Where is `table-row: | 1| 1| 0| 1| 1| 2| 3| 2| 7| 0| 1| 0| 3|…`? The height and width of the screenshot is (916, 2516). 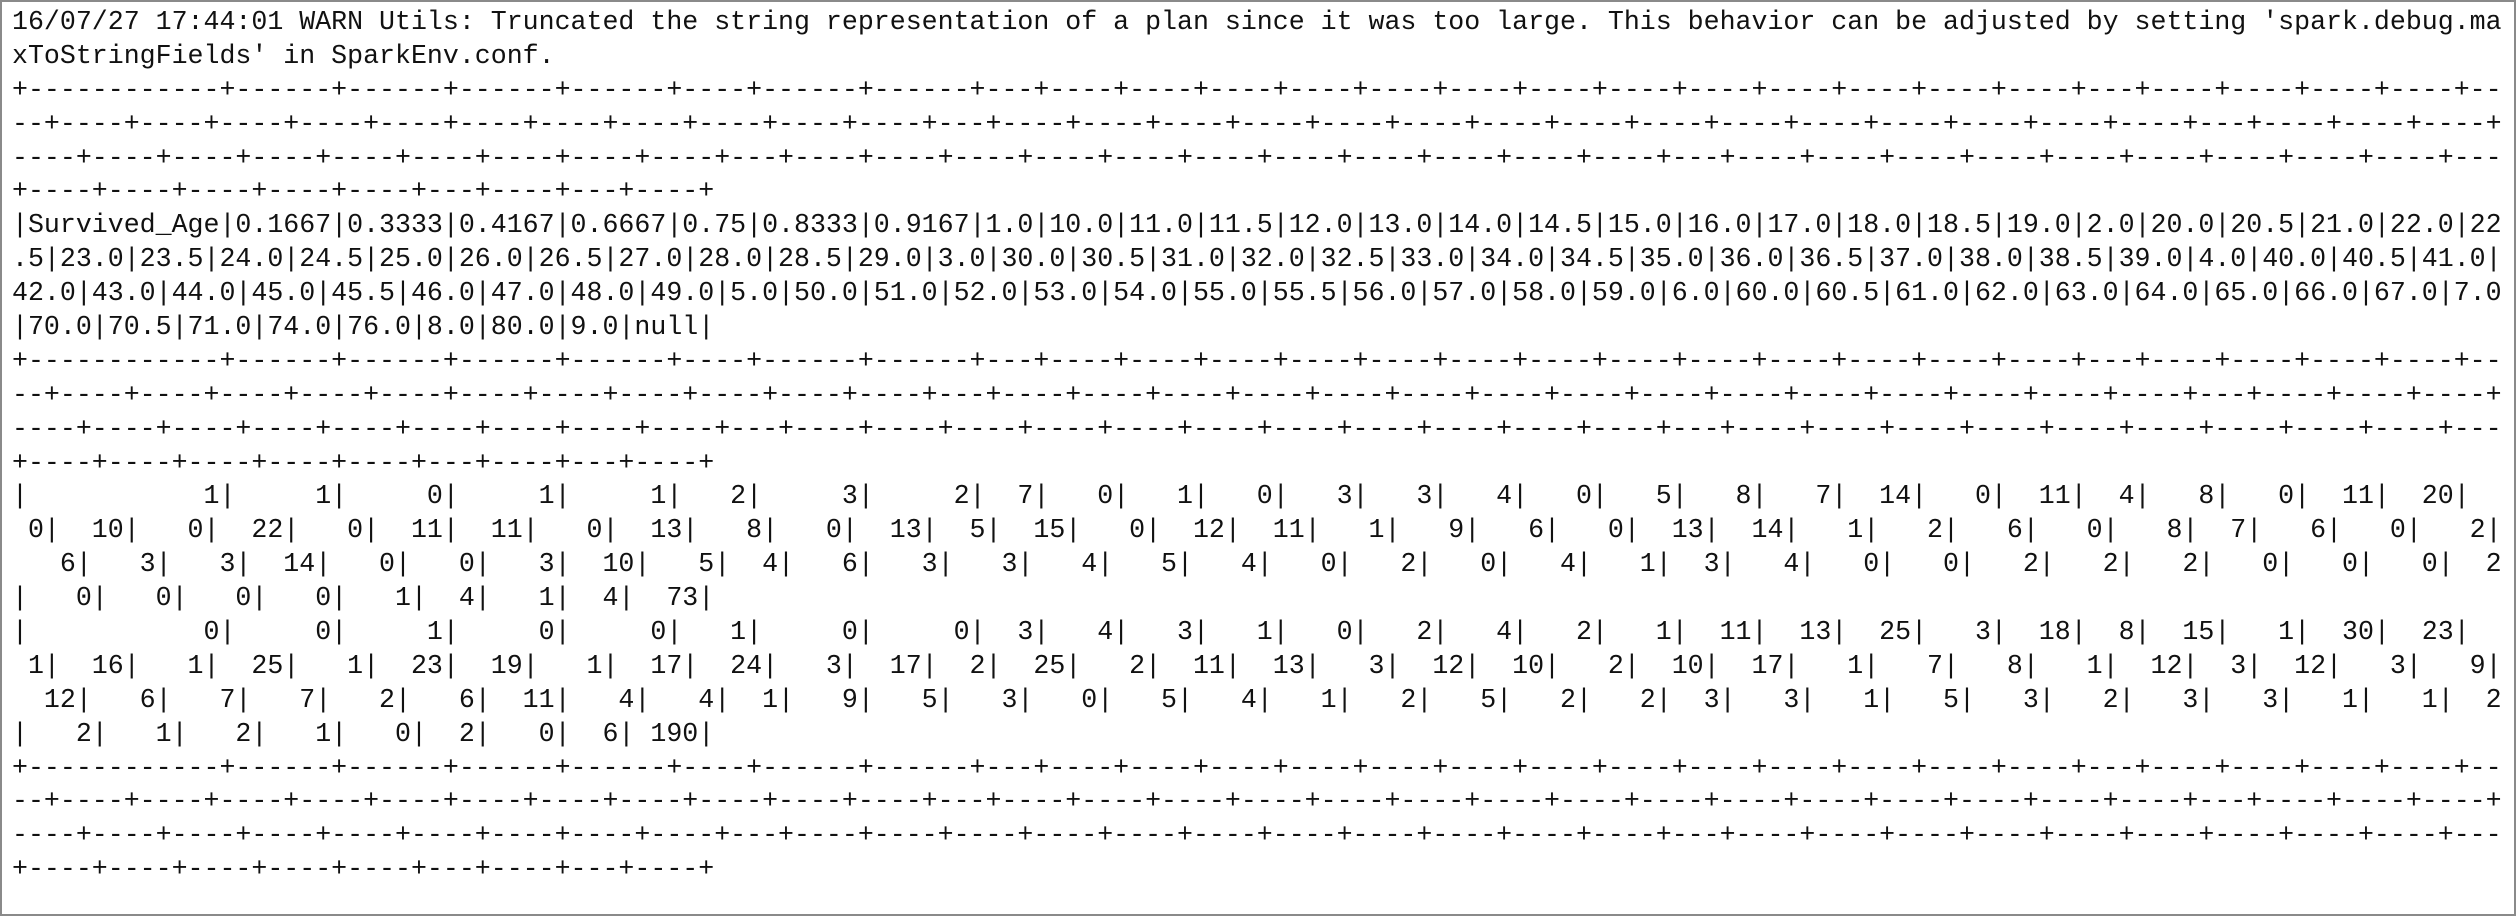 table-row: | 1| 1| 0| 1| 1| 2| 3| 2| 7| 0| 1| 0| 3|… is located at coordinates (1257, 496).